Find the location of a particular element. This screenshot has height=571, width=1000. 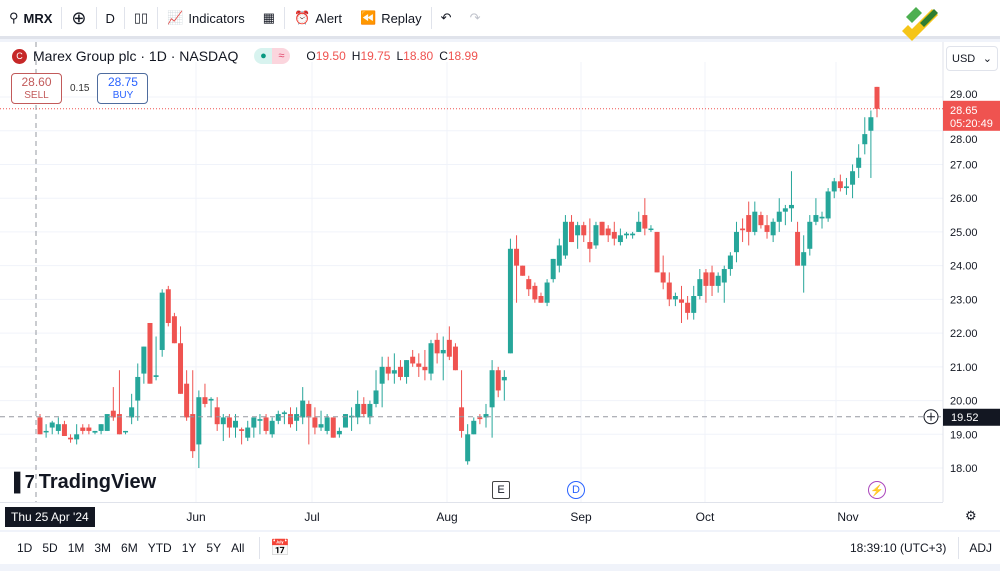

plus-icon is located at coordinates (931, 416).